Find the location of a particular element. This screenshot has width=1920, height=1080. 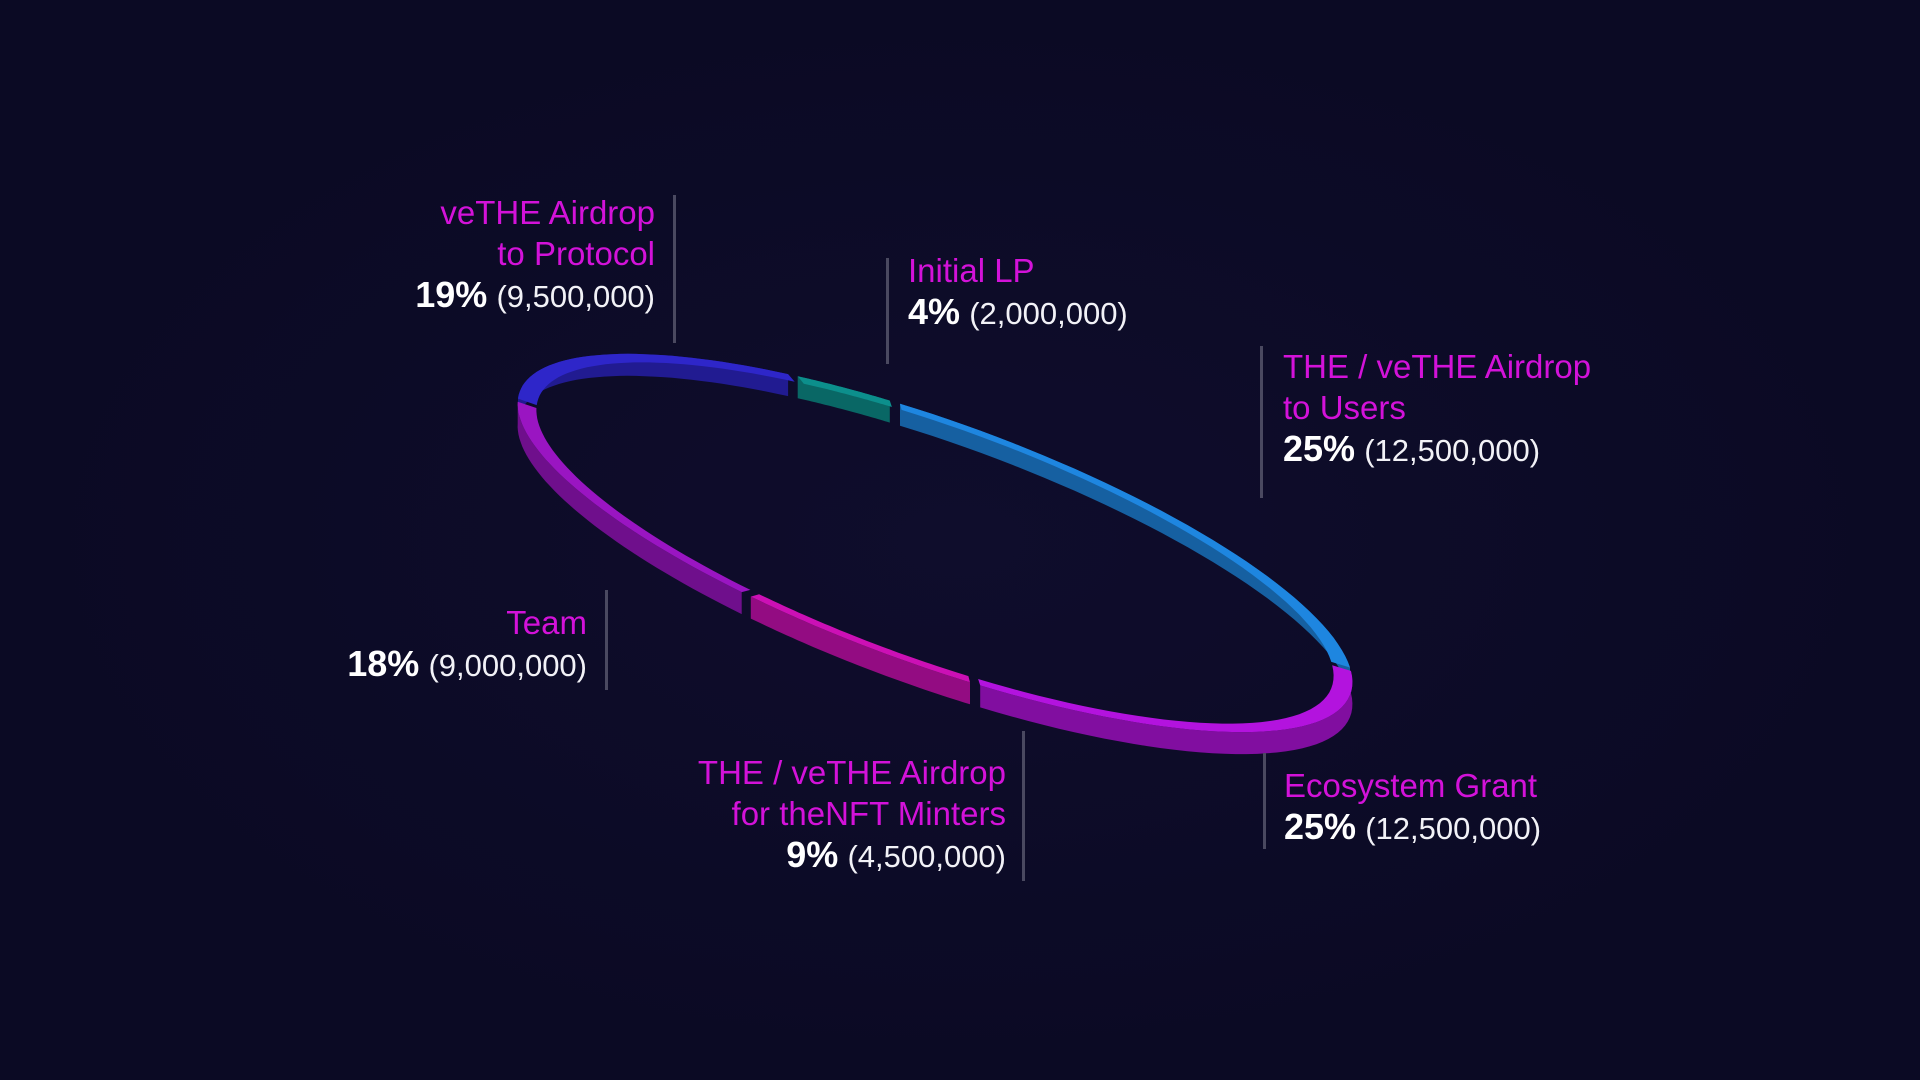

segment-name-line: to Protocol is located at coordinates (576, 253).